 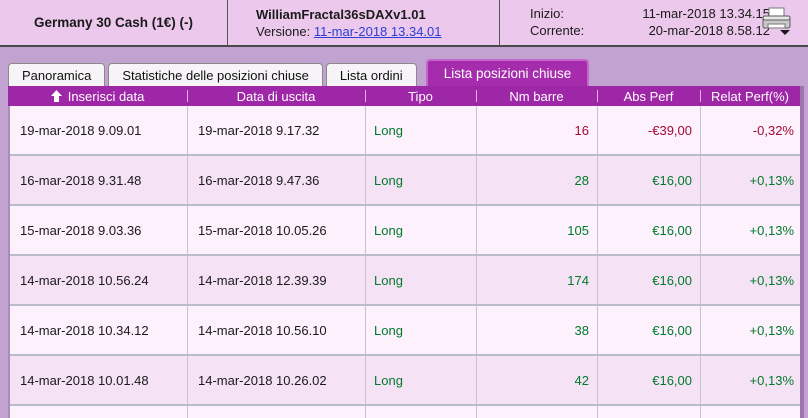 I want to click on entry-date-cell: 14-mar-2018 10.56.24, so click(x=84, y=280).